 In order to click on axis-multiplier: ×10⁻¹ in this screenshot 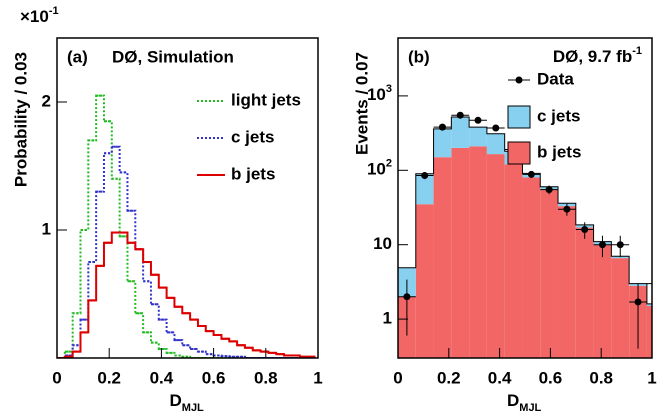, I will do `click(39, 16)`.